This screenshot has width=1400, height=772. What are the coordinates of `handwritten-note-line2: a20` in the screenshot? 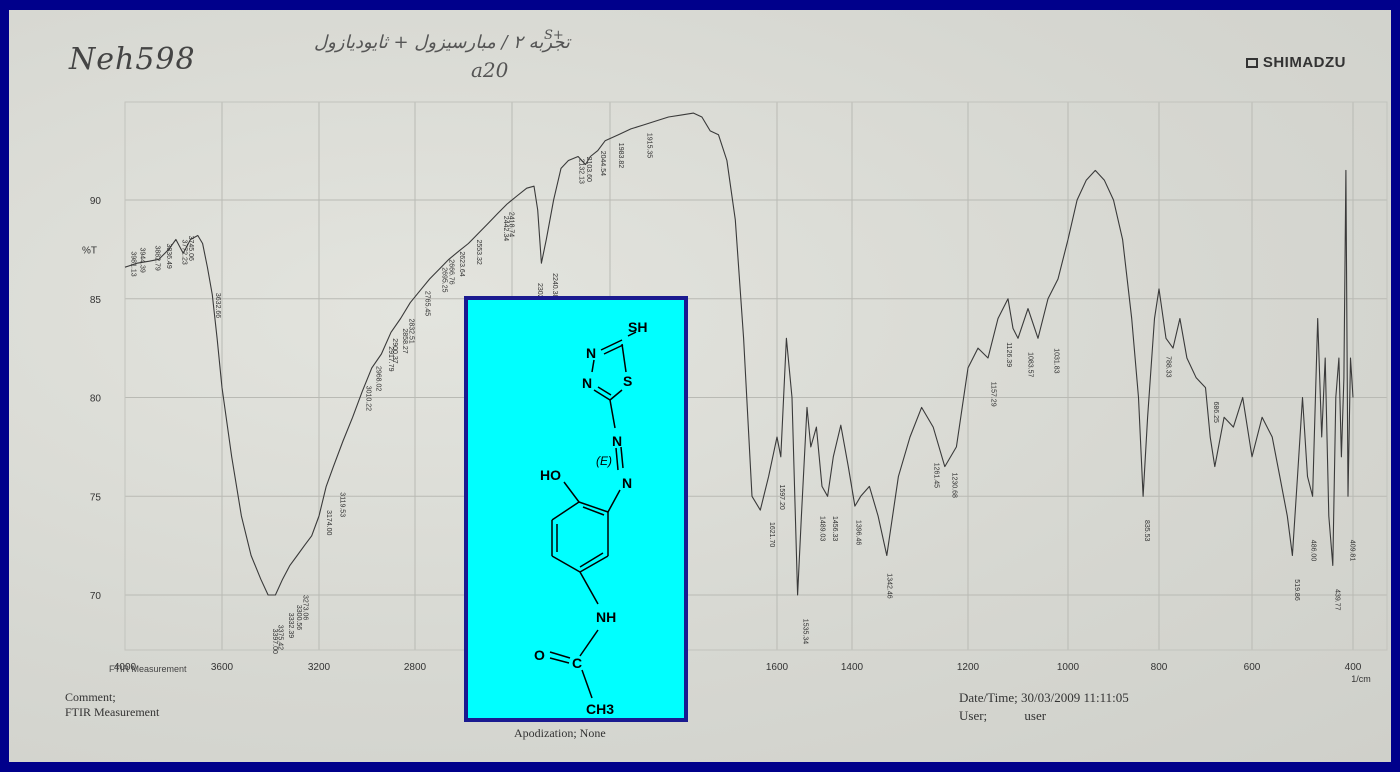 It's located at (490, 70).